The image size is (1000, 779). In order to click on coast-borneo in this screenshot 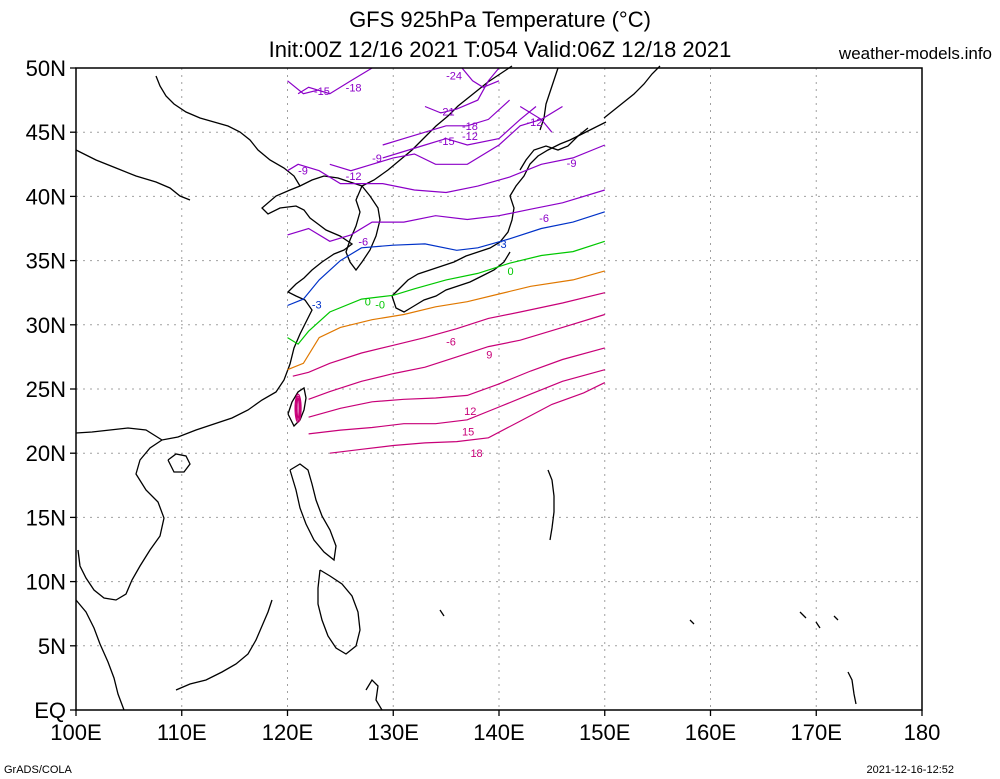, I will do `click(224, 645)`.